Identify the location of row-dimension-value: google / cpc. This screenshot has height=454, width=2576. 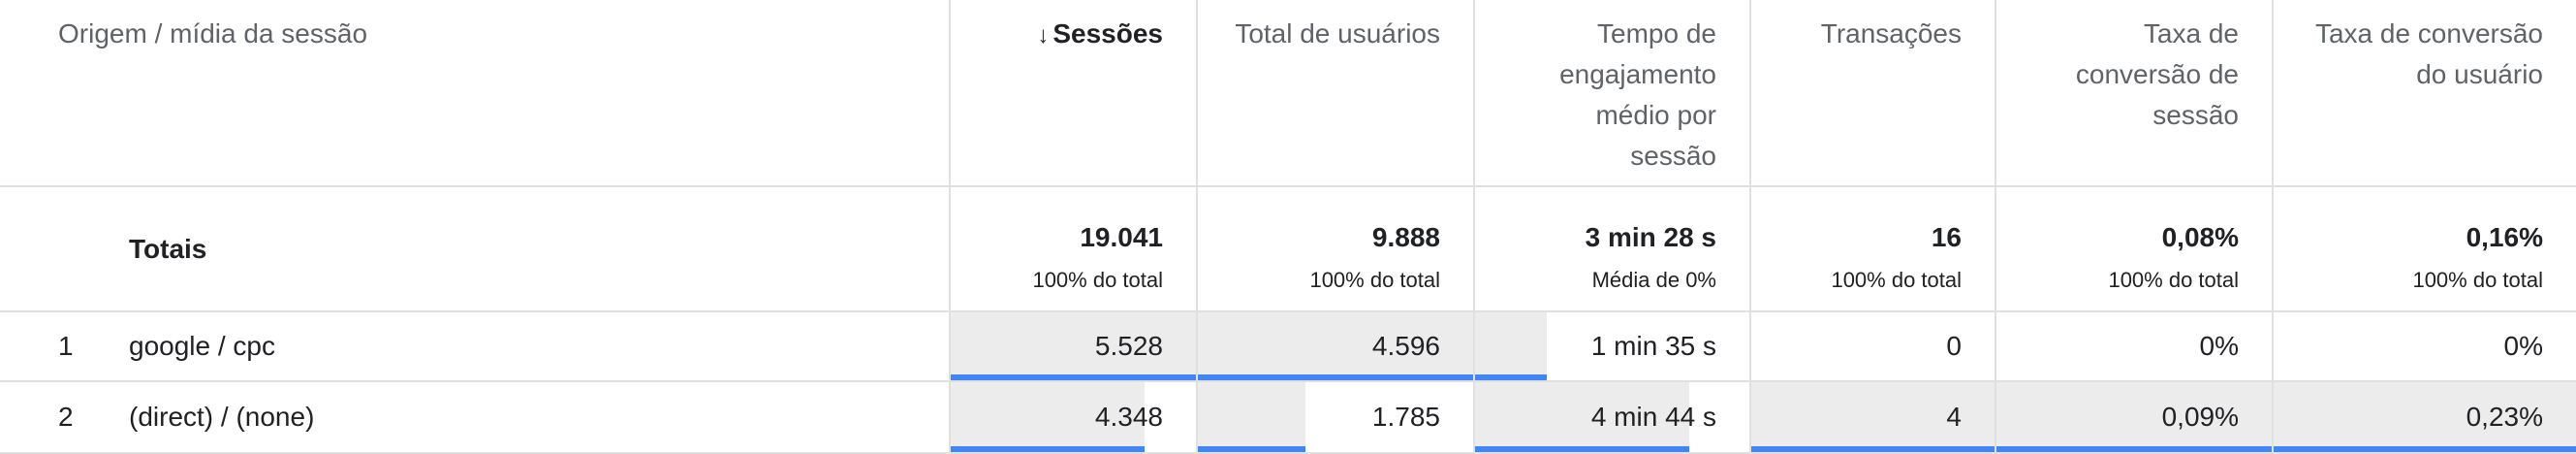
(202, 346).